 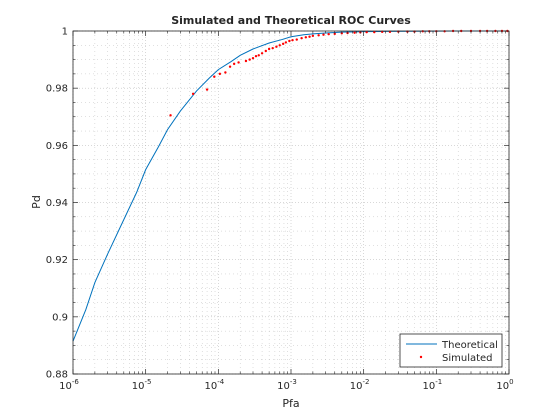 What do you see at coordinates (65, 32) in the screenshot?
I see `y-tick-label: 1` at bounding box center [65, 32].